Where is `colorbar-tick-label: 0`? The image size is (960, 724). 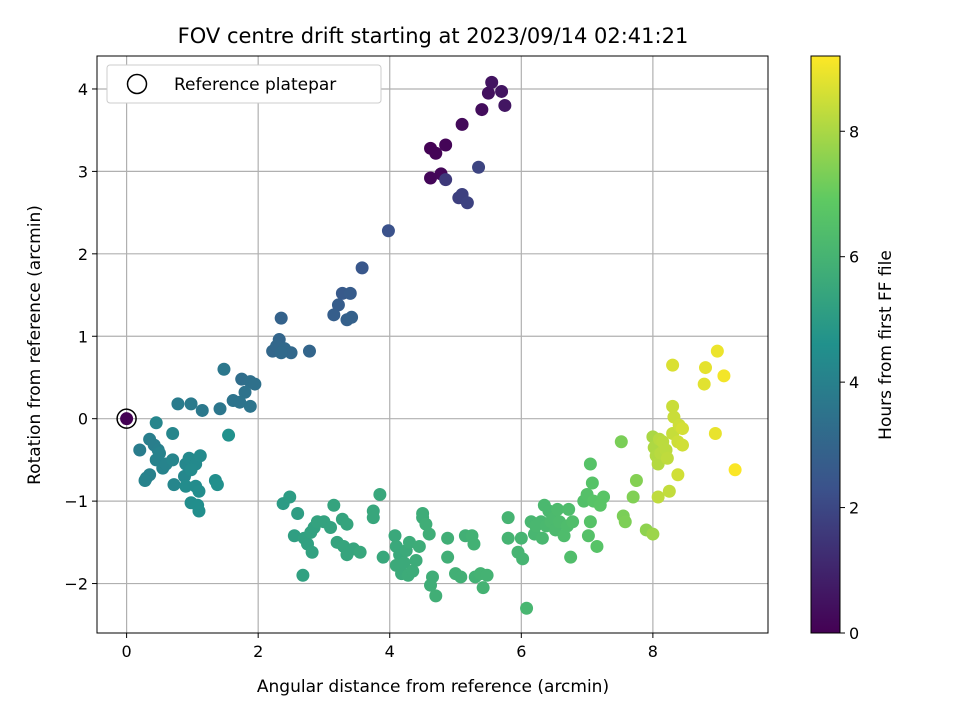
colorbar-tick-label: 0 is located at coordinates (854, 633).